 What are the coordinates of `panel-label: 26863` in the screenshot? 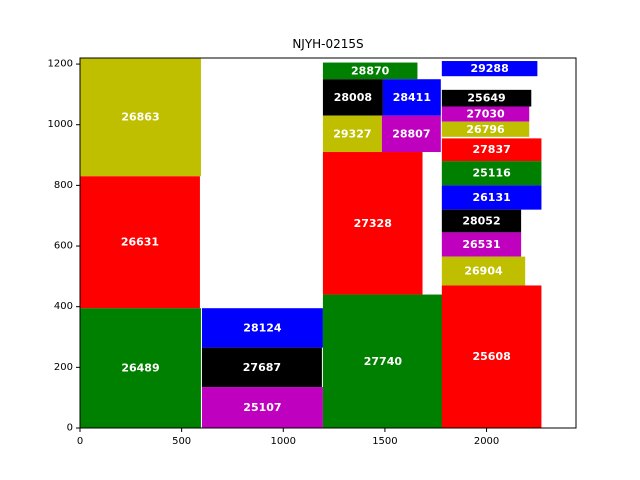 It's located at (140, 117).